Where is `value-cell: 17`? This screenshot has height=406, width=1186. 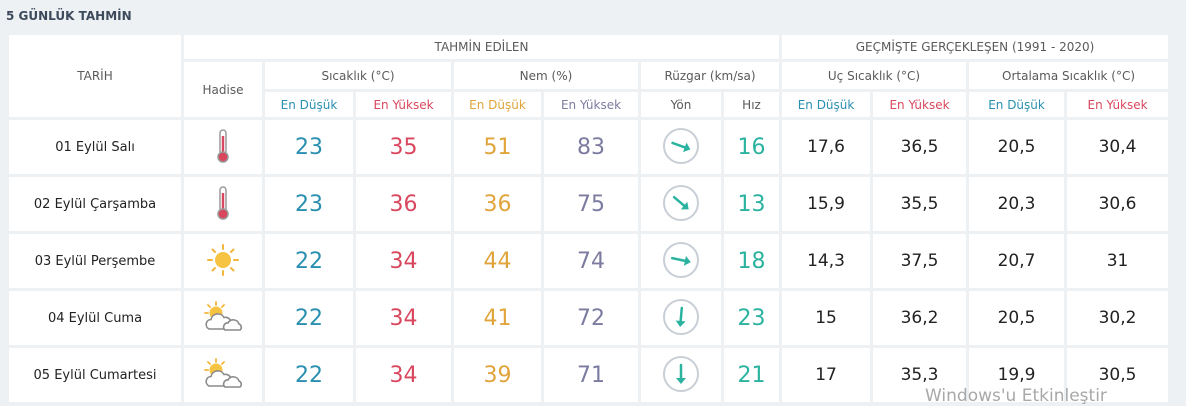 value-cell: 17 is located at coordinates (826, 375).